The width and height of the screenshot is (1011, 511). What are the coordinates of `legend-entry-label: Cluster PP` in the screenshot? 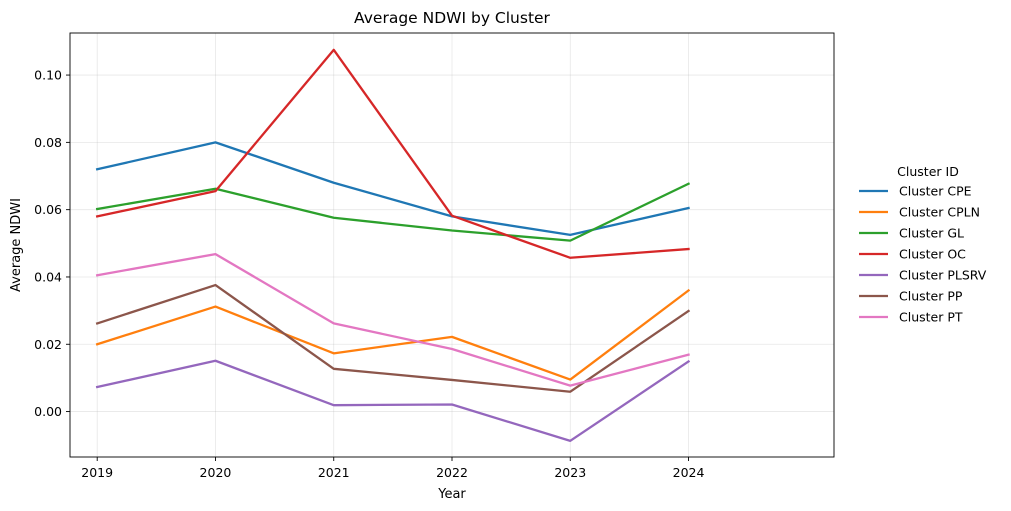 It's located at (931, 296).